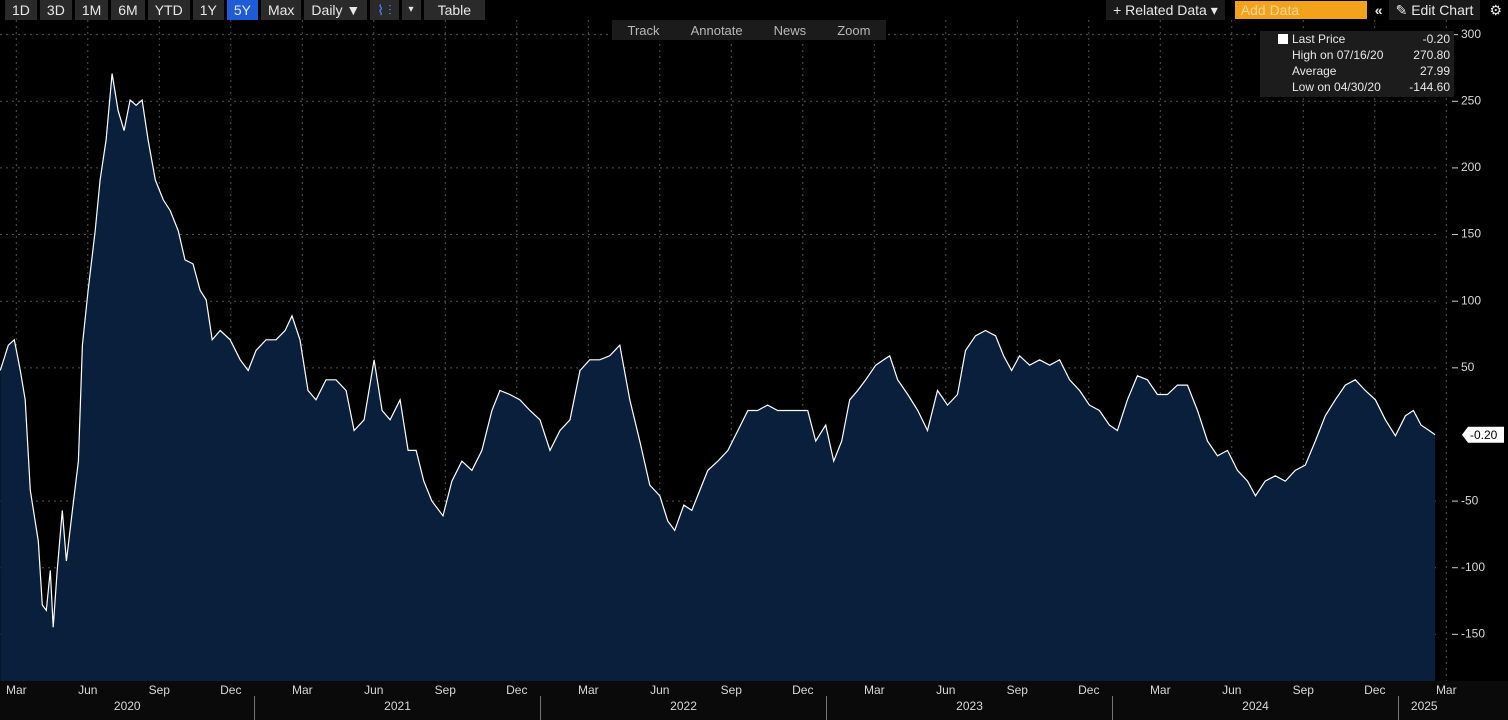  I want to click on legend-row: Average 27.99, so click(1357, 71).